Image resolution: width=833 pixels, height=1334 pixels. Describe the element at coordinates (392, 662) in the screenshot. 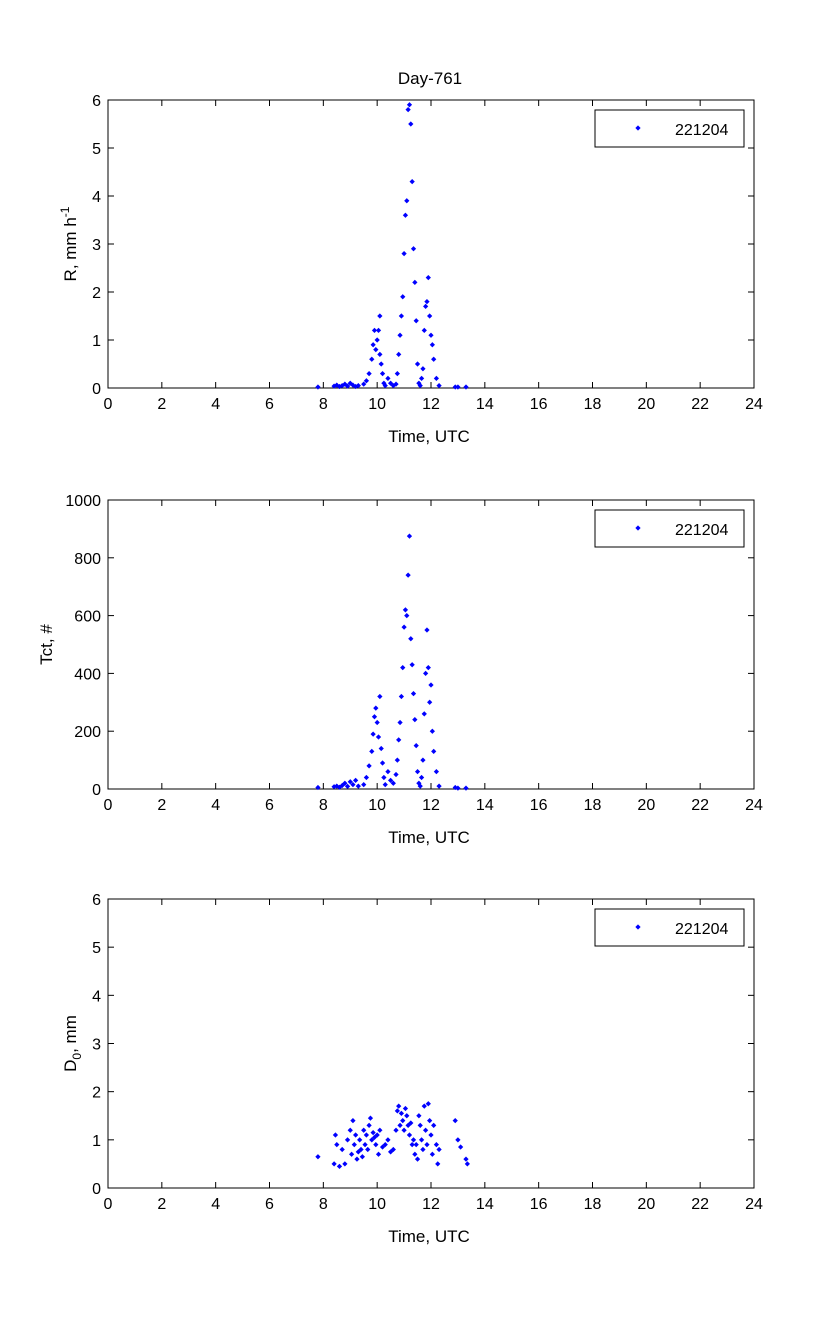

I see `series-points` at that location.